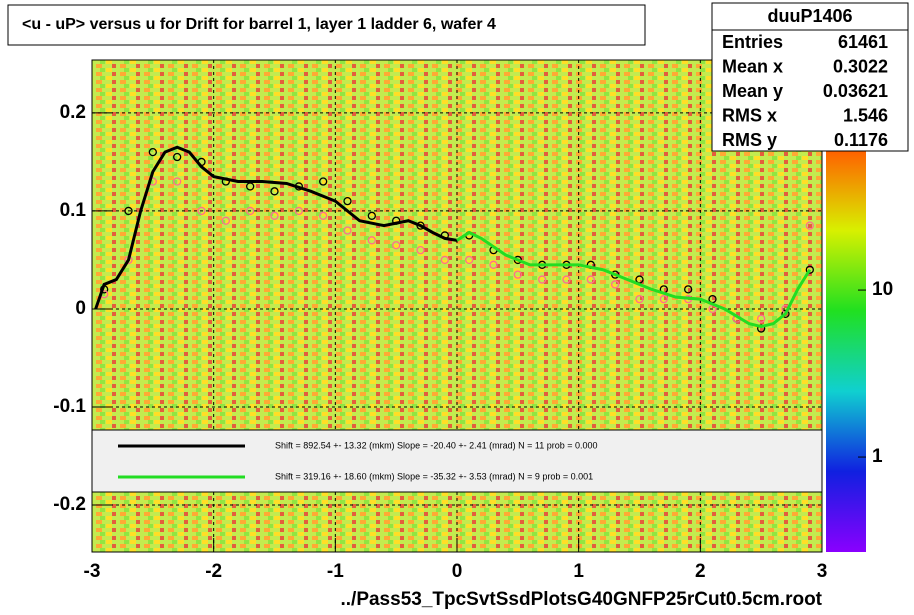  Describe the element at coordinates (578, 571) in the screenshot. I see `x-tick-label: 1` at that location.